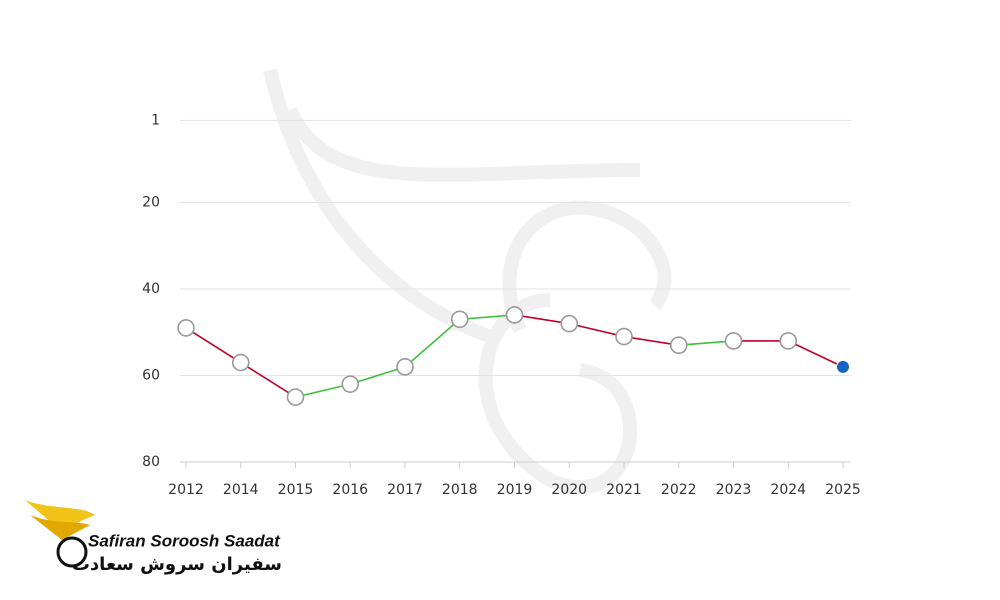 This screenshot has height=600, width=1000. Describe the element at coordinates (177, 564) in the screenshot. I see `logo-name-fa: سفیران سروش سعادت` at that location.